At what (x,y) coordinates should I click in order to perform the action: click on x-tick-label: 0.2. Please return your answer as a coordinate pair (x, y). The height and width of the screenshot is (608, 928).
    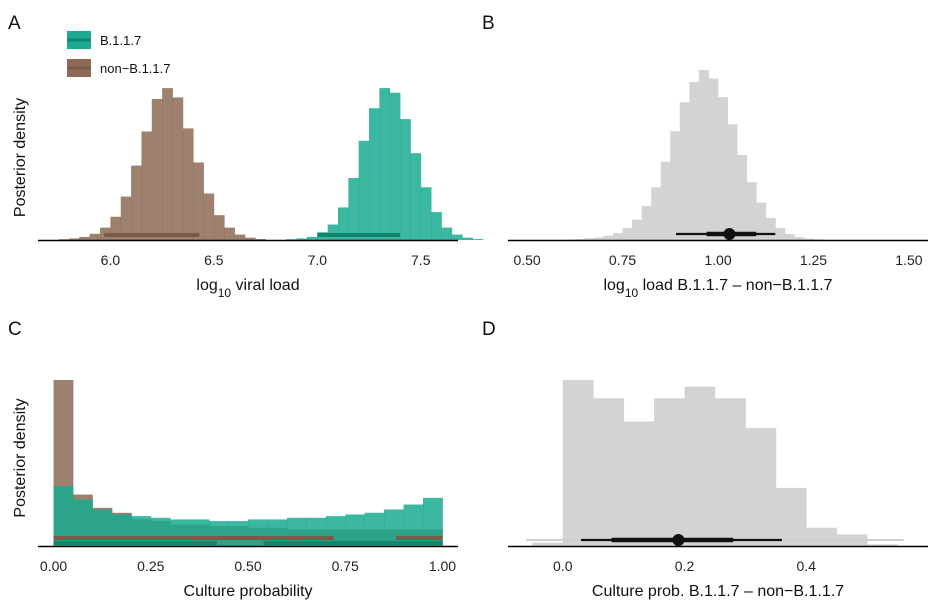
    Looking at the image, I should click on (685, 566).